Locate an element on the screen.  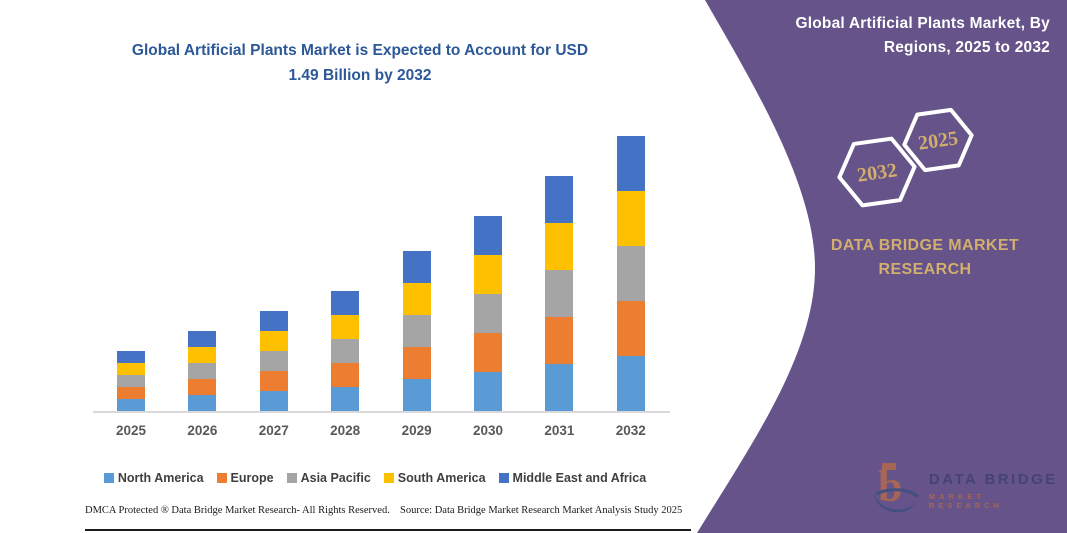
footer-divider-line is located at coordinates (388, 530).